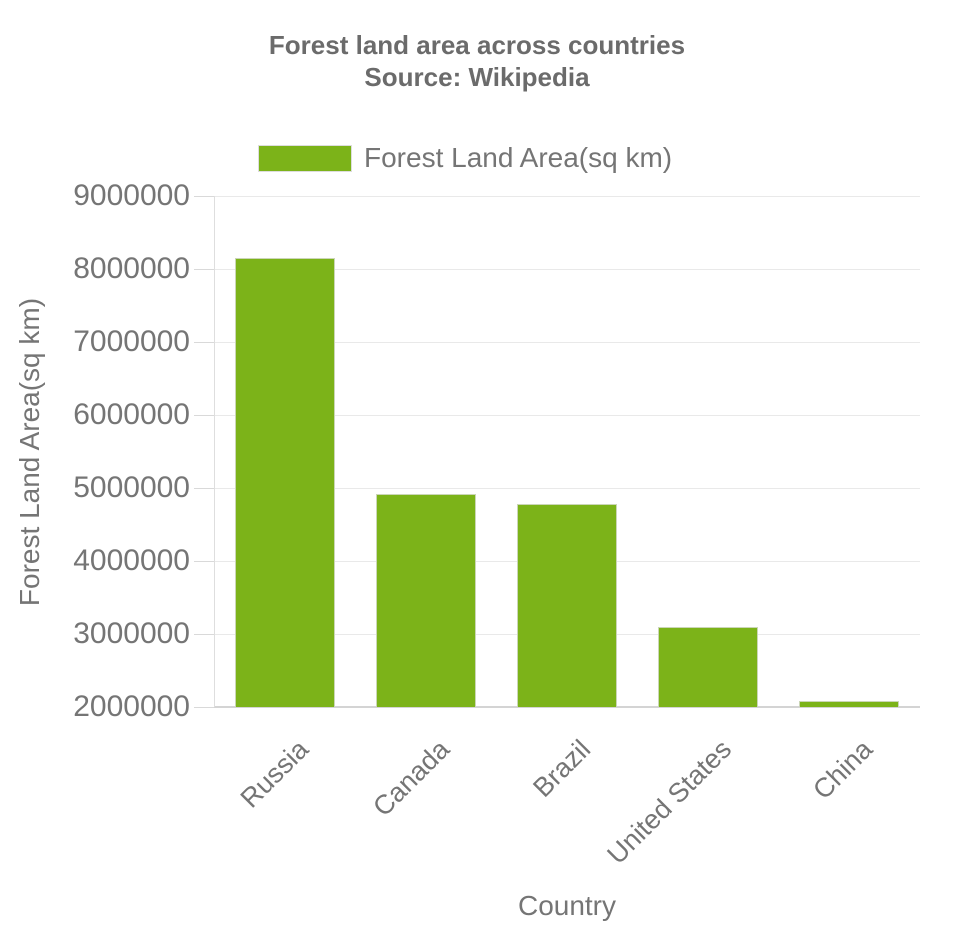  What do you see at coordinates (131, 487) in the screenshot?
I see `y-tick-label-5000000: 5000000` at bounding box center [131, 487].